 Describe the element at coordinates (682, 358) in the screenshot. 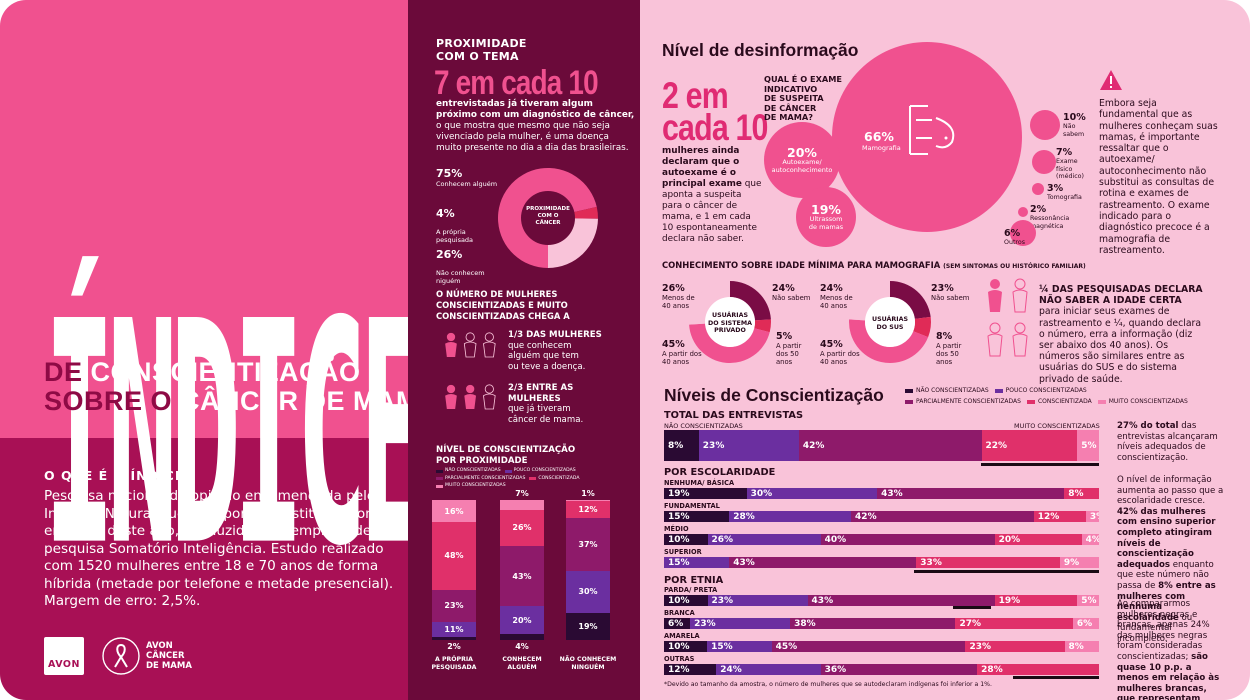

I see `private-text-3: A partir dos 40 anos` at that location.